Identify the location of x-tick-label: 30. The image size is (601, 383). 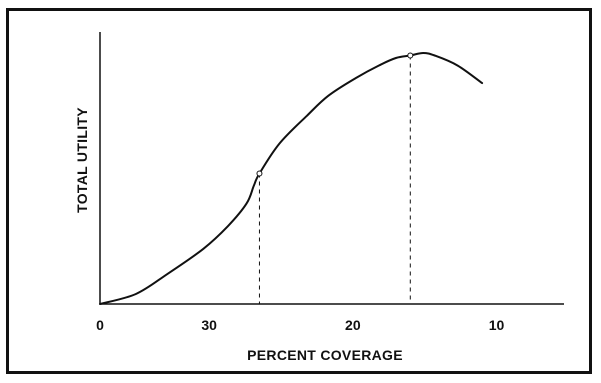
(209, 325).